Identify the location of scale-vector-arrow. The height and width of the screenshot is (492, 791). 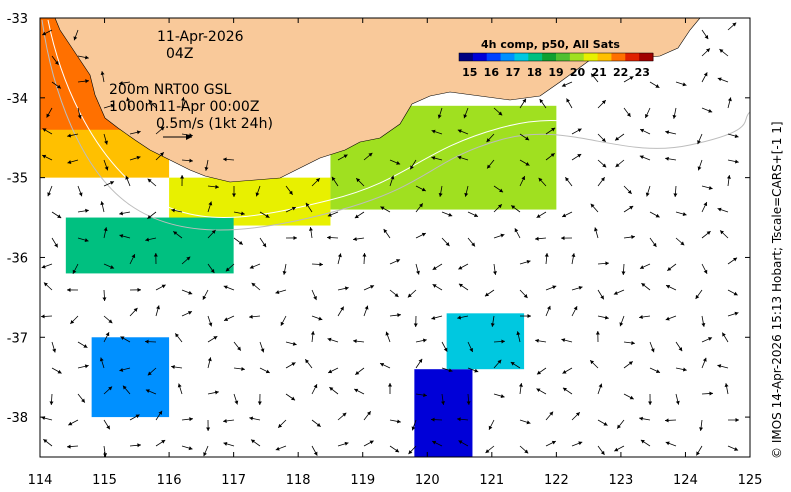
(177, 137).